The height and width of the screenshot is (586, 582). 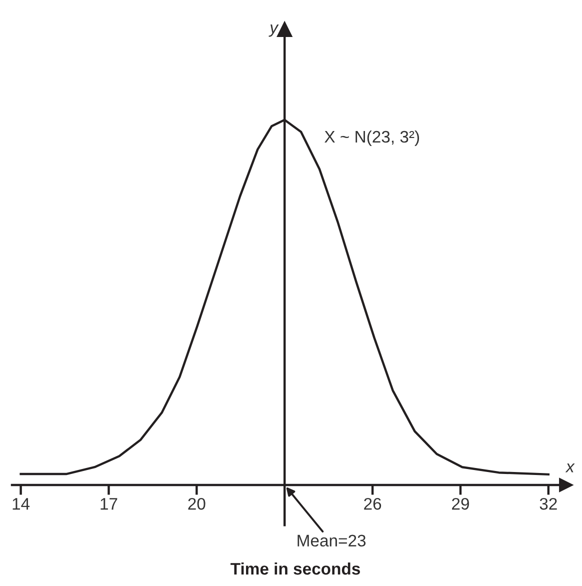 I want to click on x-tick-label: 14, so click(x=21, y=504).